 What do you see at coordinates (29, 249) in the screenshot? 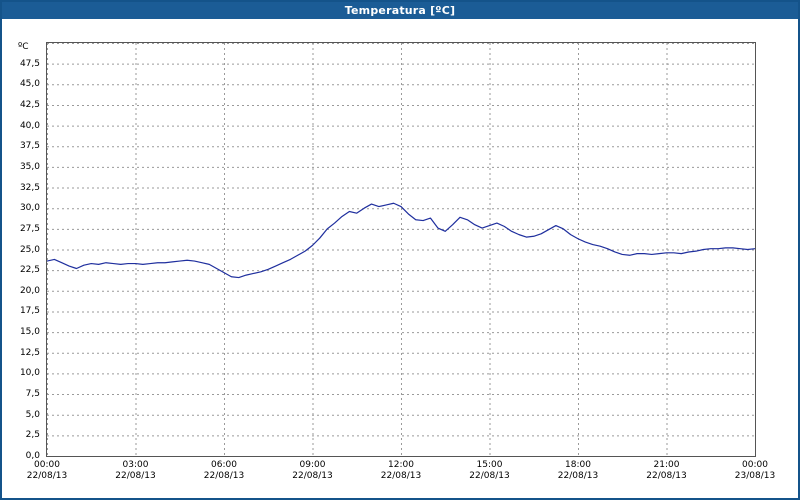
I see `y-axis-tick: 25,0` at bounding box center [29, 249].